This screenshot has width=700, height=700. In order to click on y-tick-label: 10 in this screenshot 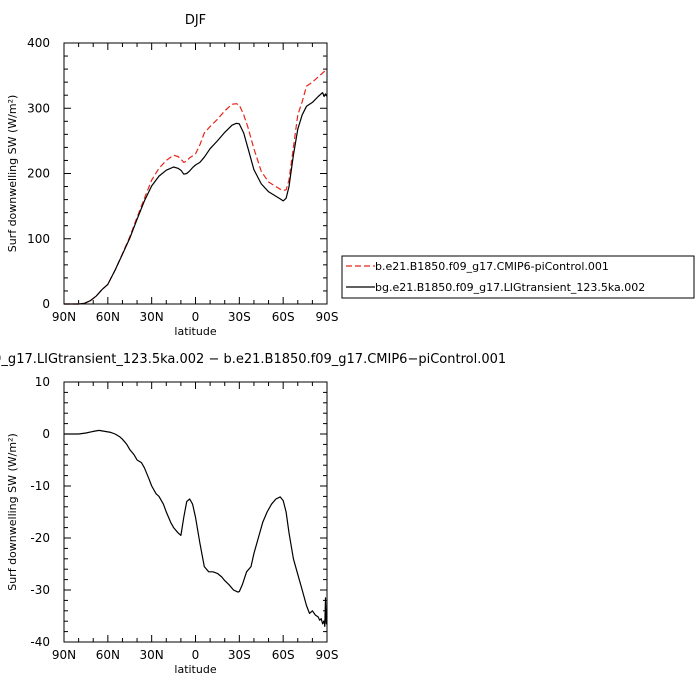, I will do `click(42, 382)`.